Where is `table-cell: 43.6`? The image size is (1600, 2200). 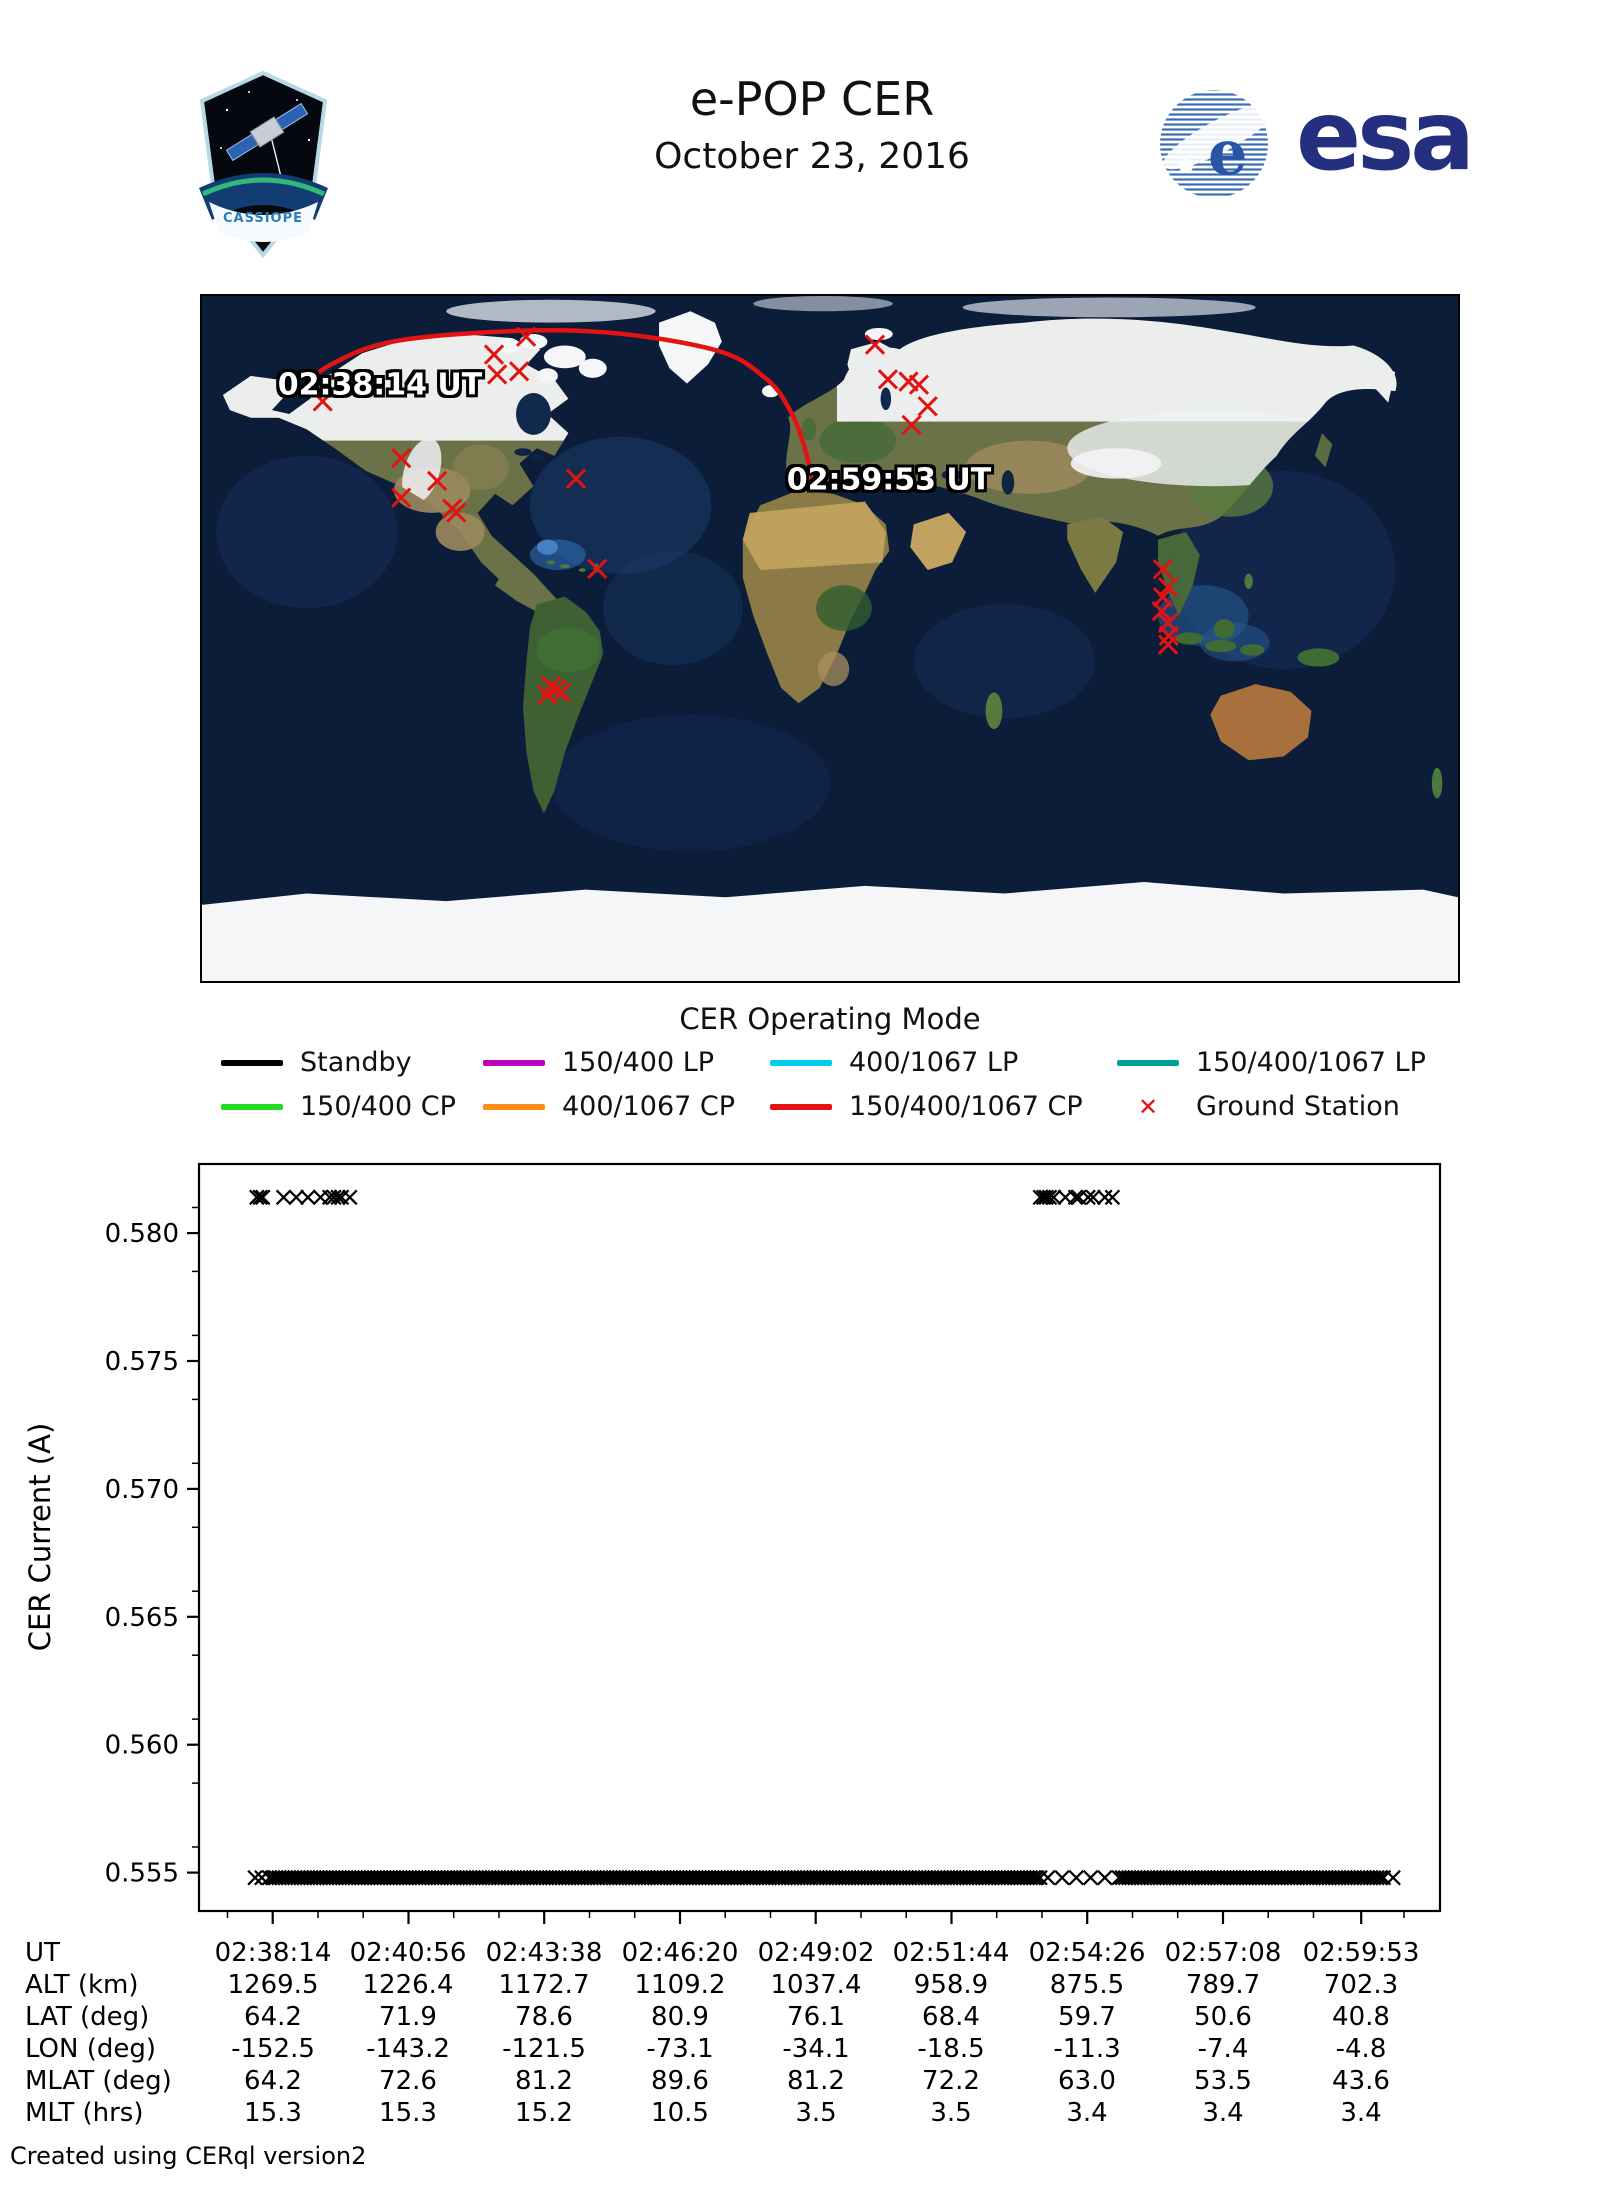
table-cell: 43.6 is located at coordinates (1361, 2081).